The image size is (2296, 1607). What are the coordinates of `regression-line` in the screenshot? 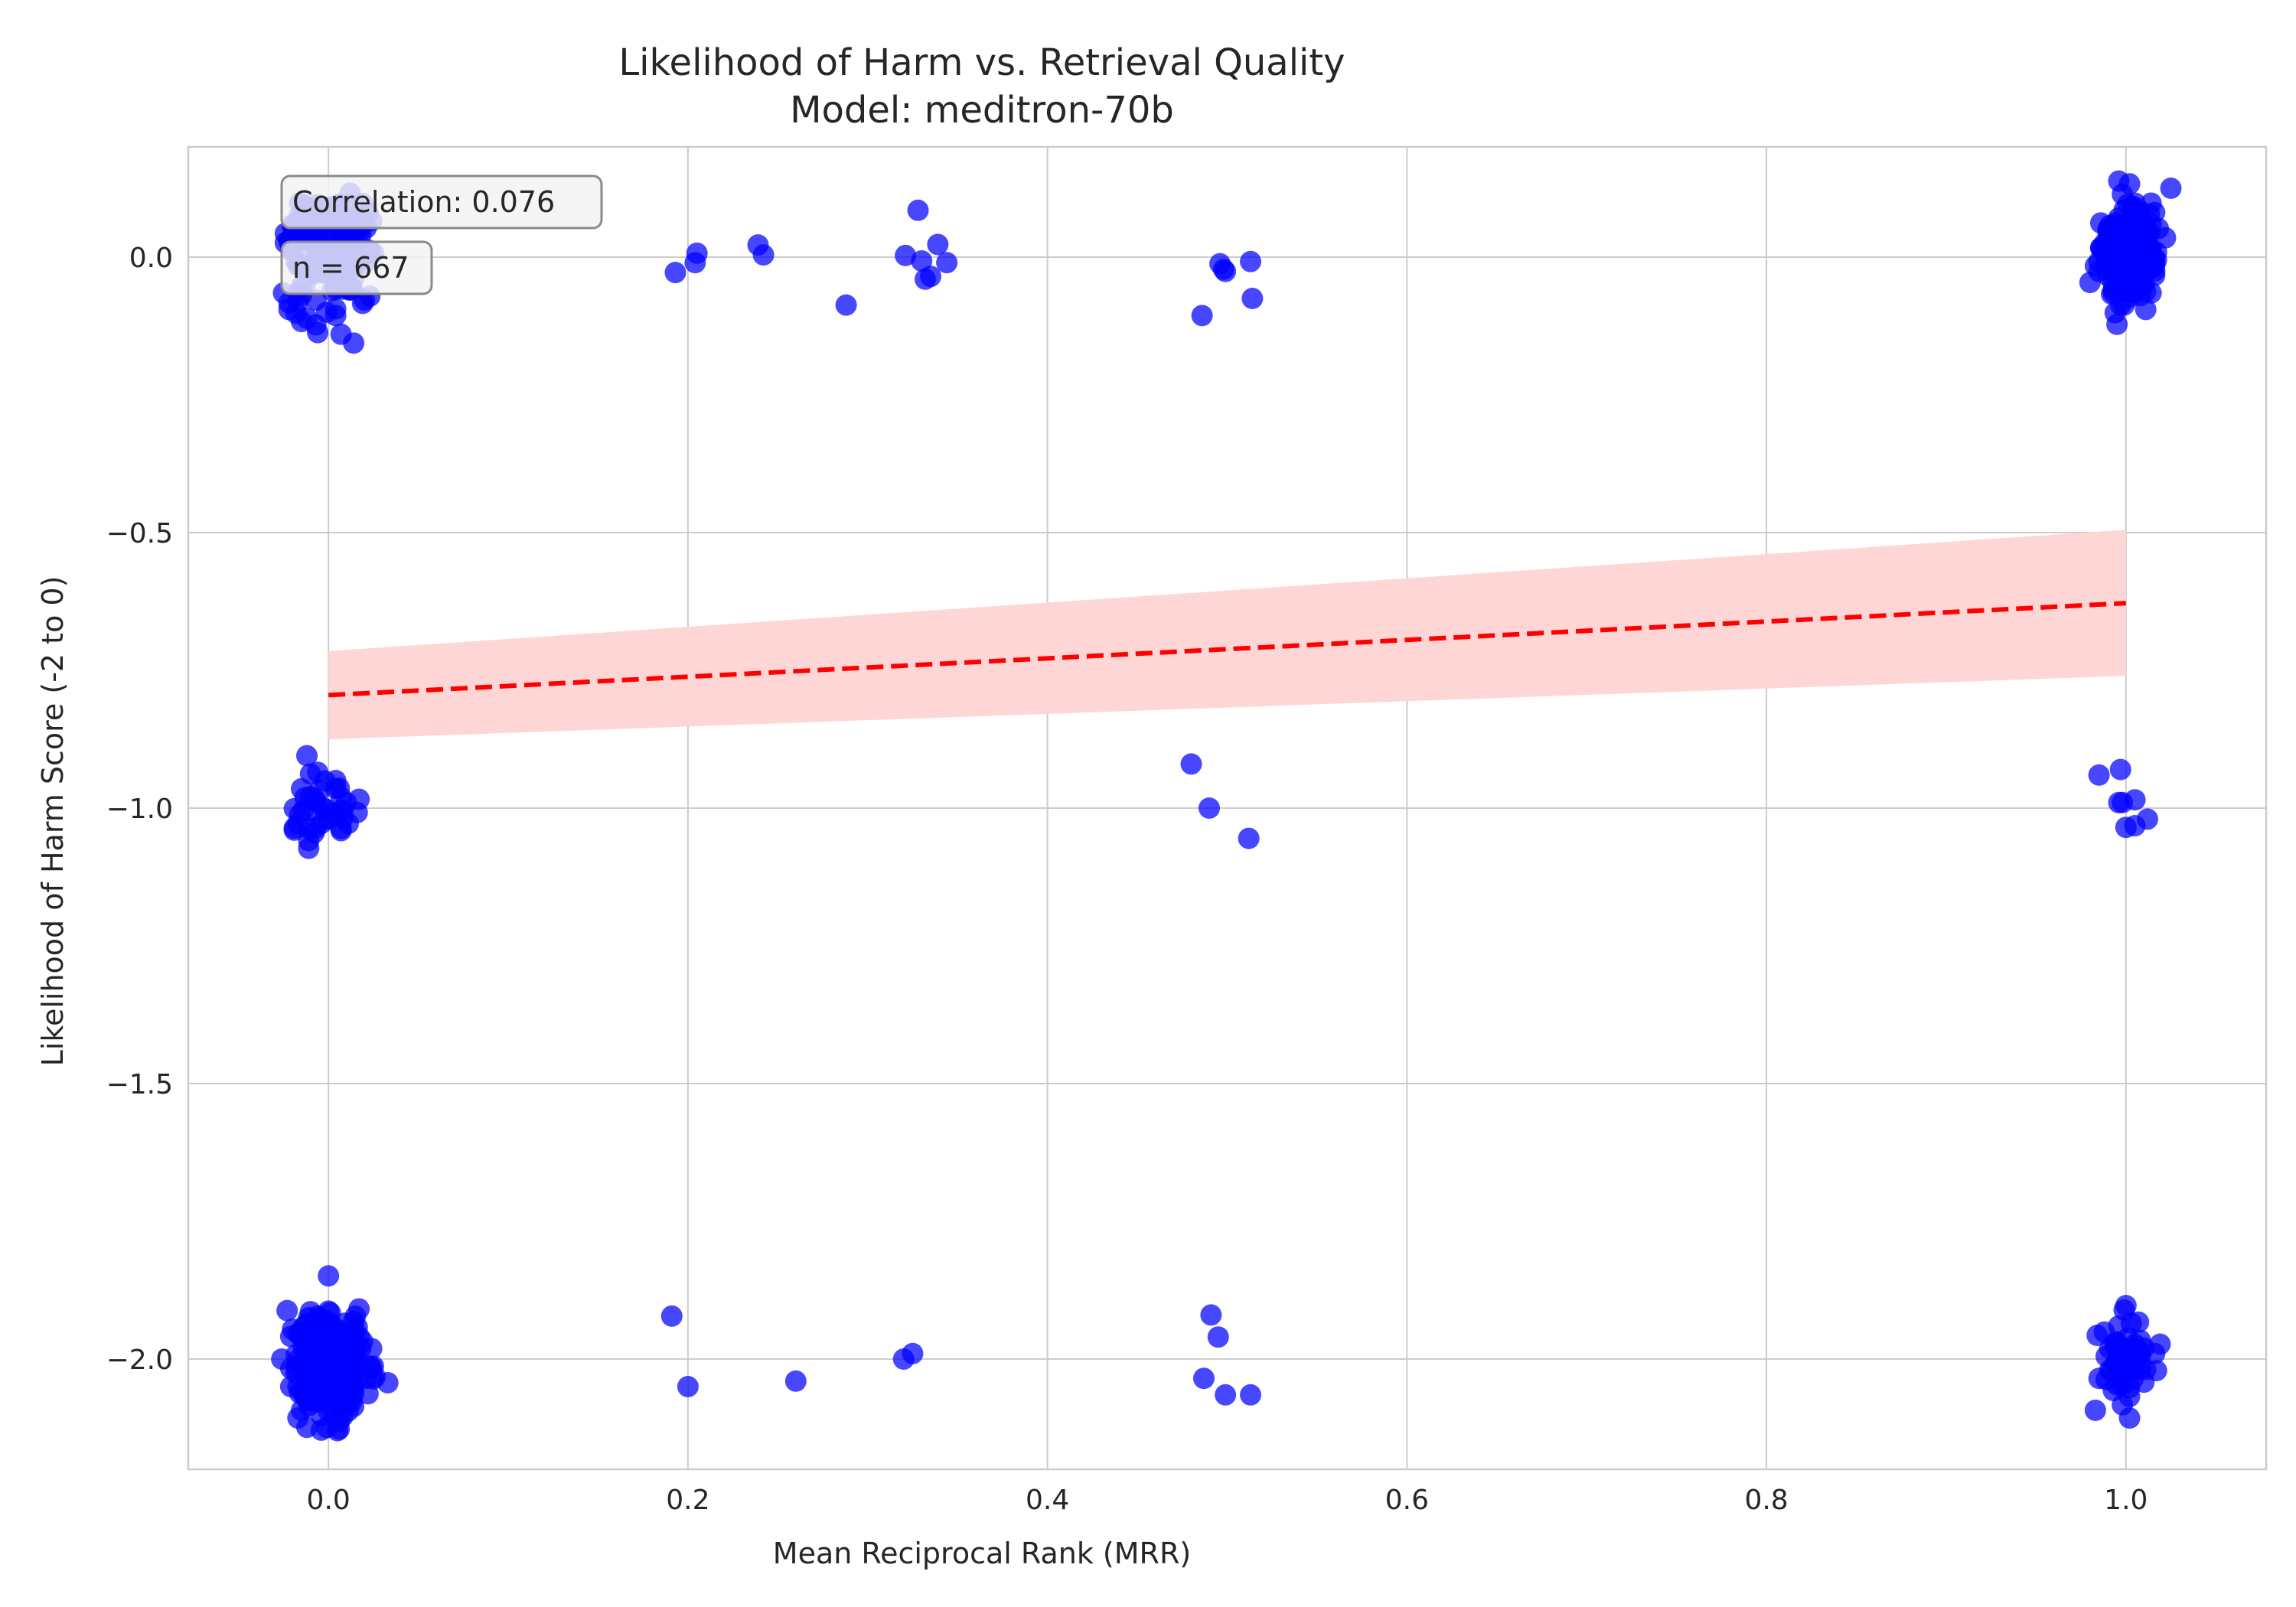 It's located at (1227, 650).